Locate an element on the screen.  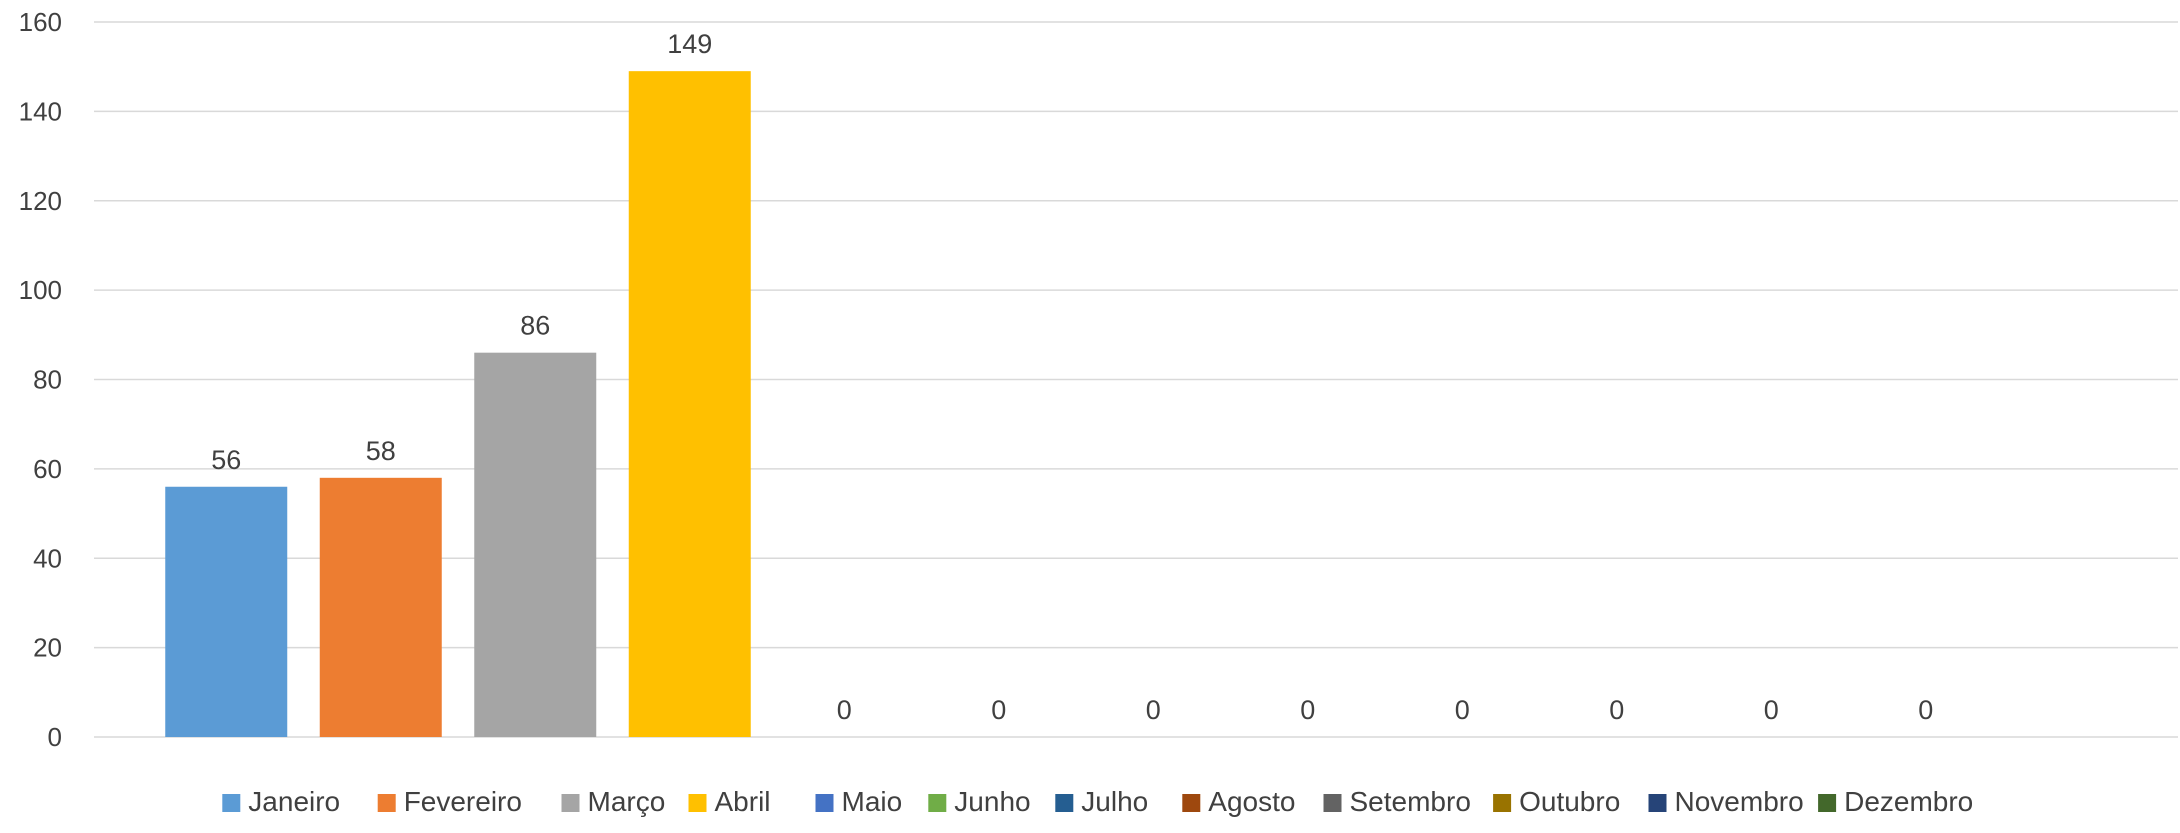
y-tick-label: 20 is located at coordinates (47, 648).